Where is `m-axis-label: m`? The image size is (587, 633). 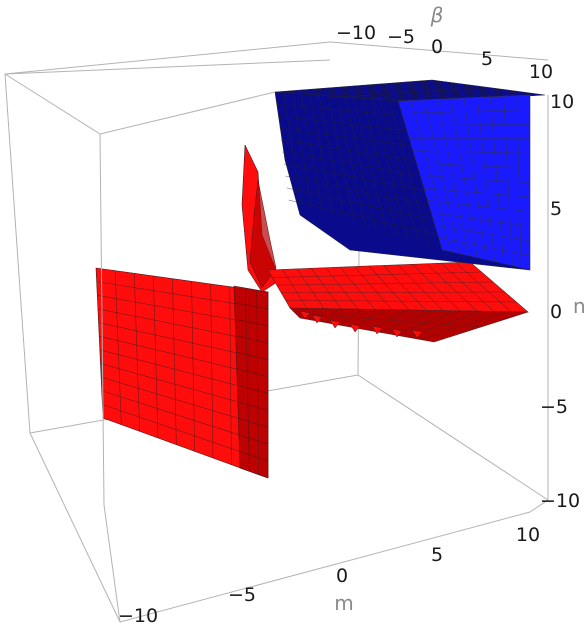
m-axis-label: m is located at coordinates (343, 603).